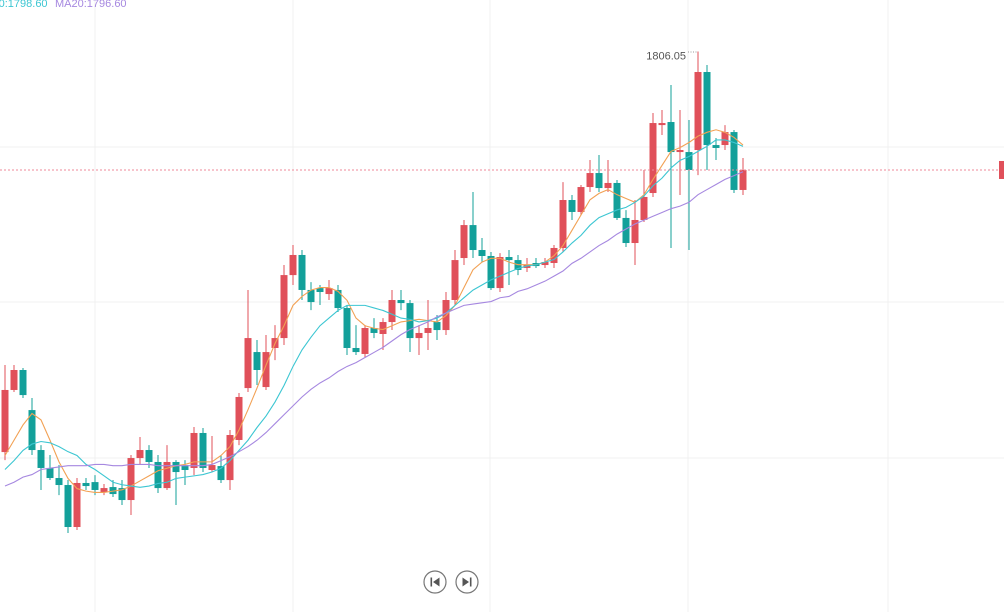 This screenshot has height=612, width=1004. I want to click on last-price-tag, so click(1001, 169).